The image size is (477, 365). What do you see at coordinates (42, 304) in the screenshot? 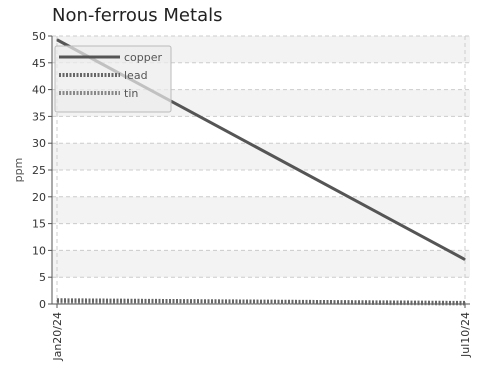
I see `y-tick-label: 0` at bounding box center [42, 304].